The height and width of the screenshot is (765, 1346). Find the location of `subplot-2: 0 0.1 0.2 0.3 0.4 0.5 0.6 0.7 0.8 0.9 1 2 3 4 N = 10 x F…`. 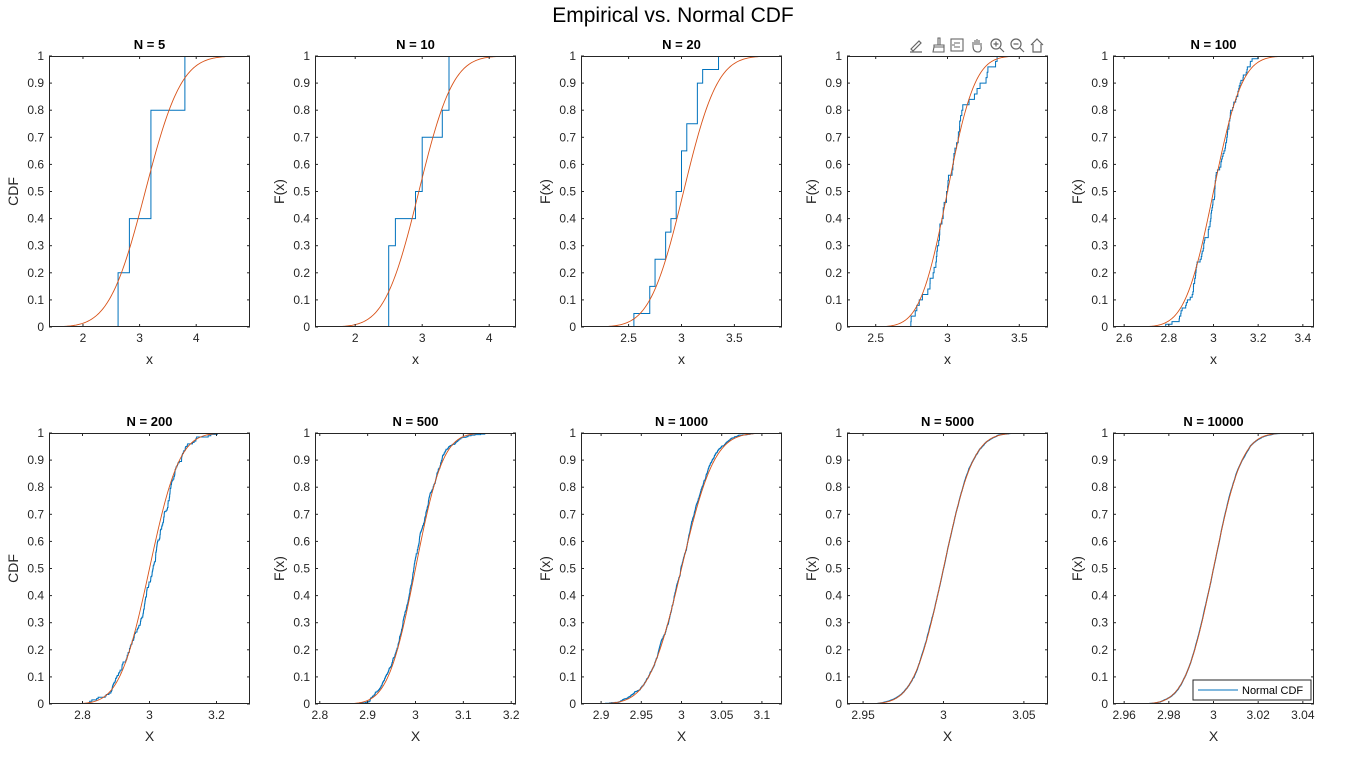

subplot-2: 0 0.1 0.2 0.3 0.4 0.5 0.6 0.7 0.8 0.9 1 2 3 4 N = 10 x F… is located at coordinates (393, 202).